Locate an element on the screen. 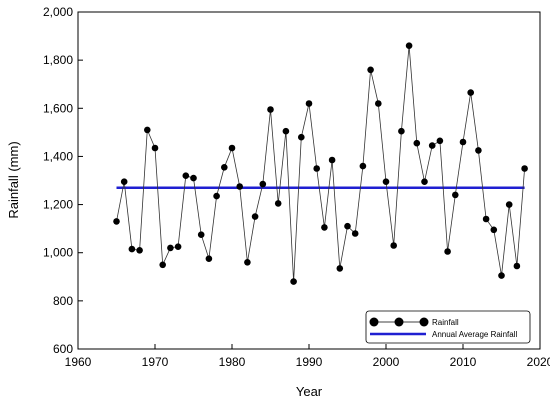 The height and width of the screenshot is (403, 550). legend: Rainfall Annual Average Rainfall is located at coordinates (448, 327).